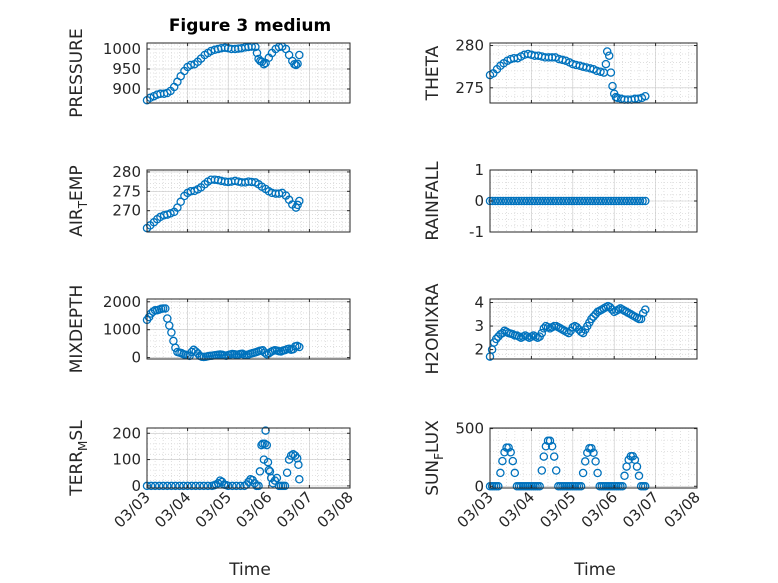 The image size is (778, 583). What do you see at coordinates (126, 69) in the screenshot?
I see `y-tick-label: 950` at bounding box center [126, 69].